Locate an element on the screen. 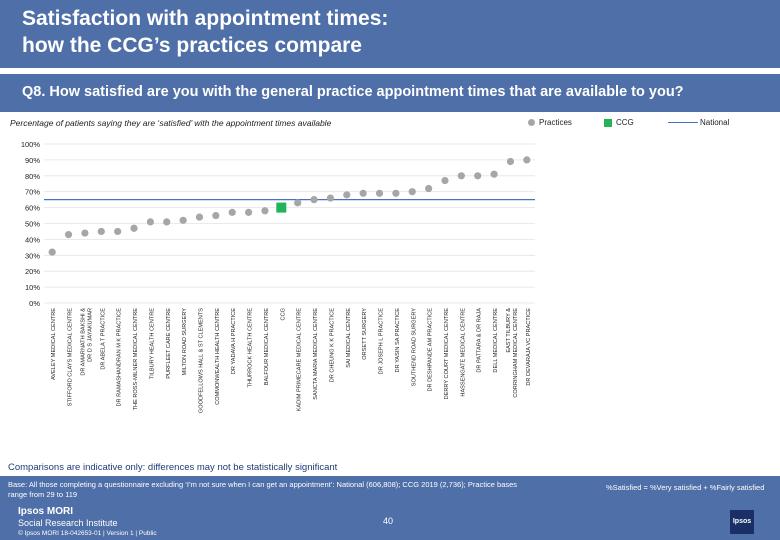  legend-ccg-marker is located at coordinates (608, 122).